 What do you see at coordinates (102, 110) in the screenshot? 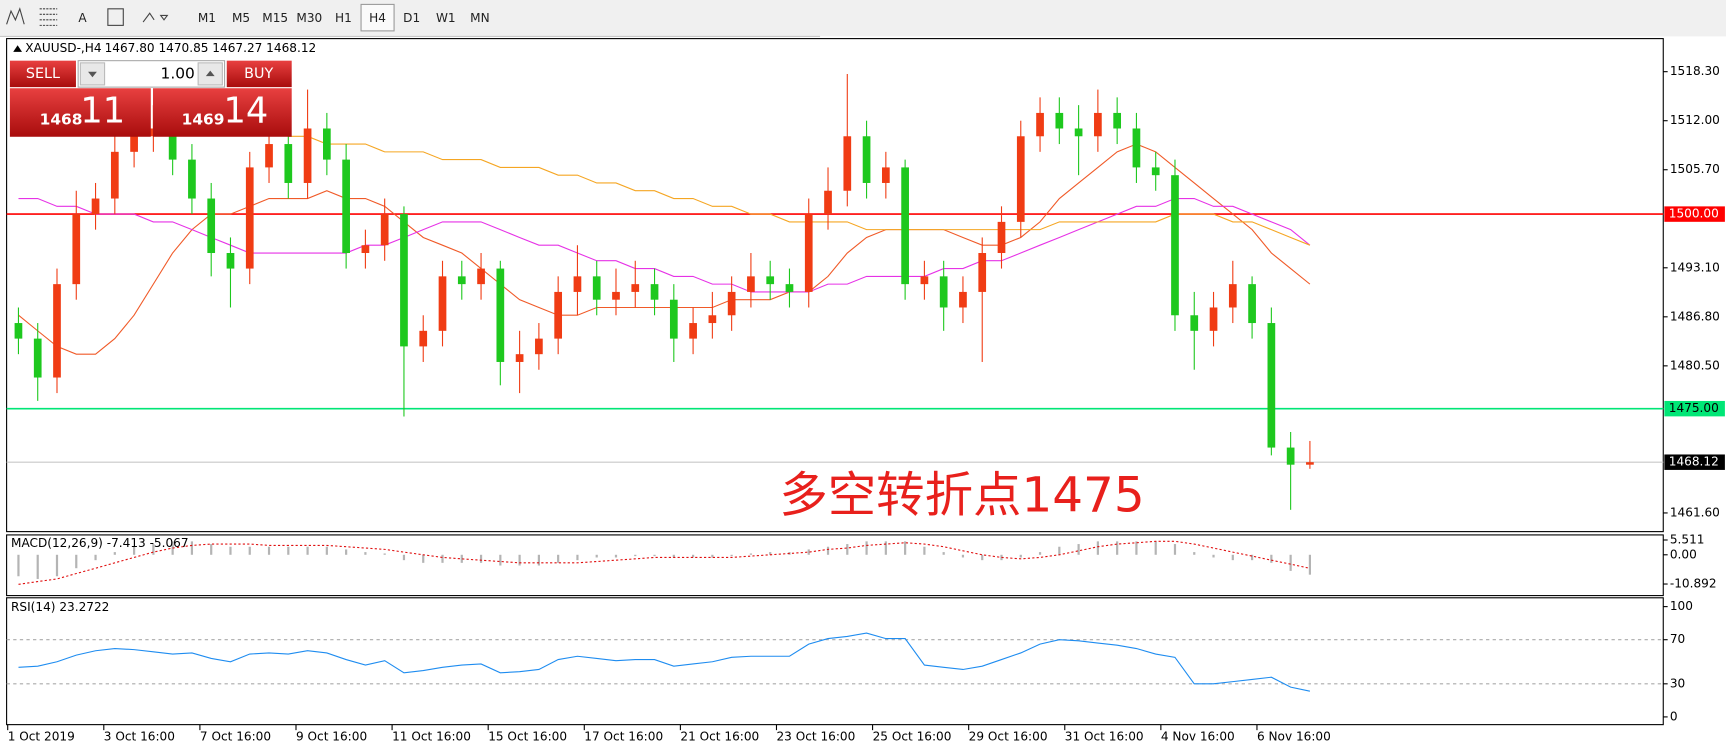
I see `sell-price-small: 11` at bounding box center [102, 110].